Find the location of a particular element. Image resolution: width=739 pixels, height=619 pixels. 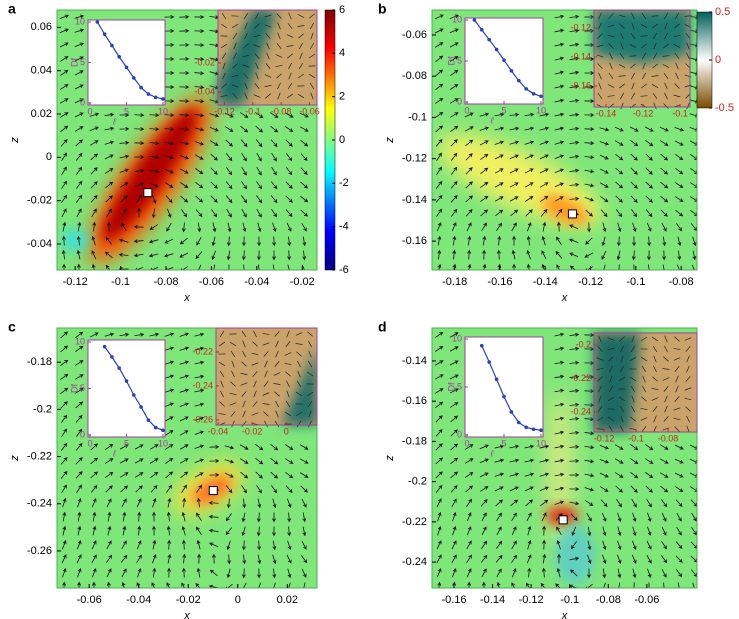

y-tick-label: -0.06 is located at coordinates (414, 35).